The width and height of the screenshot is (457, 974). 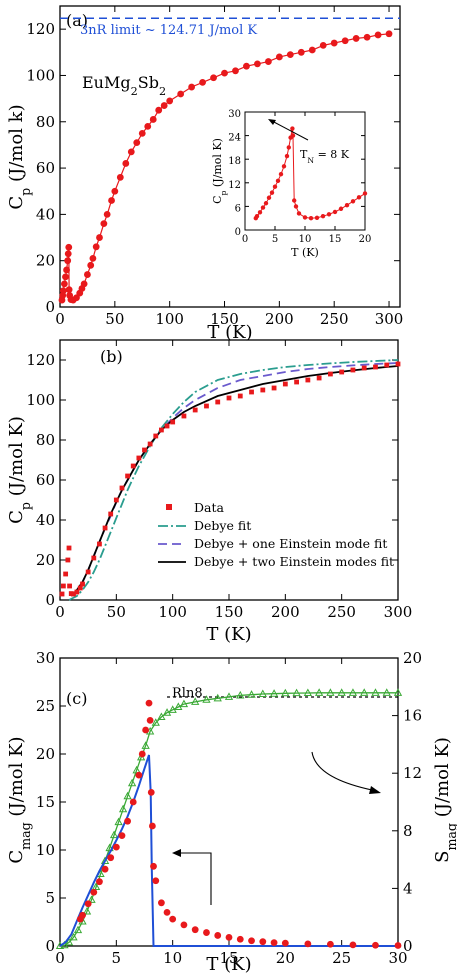 What do you see at coordinates (45, 802) in the screenshot?
I see `y-tick-label: 15` at bounding box center [45, 802].